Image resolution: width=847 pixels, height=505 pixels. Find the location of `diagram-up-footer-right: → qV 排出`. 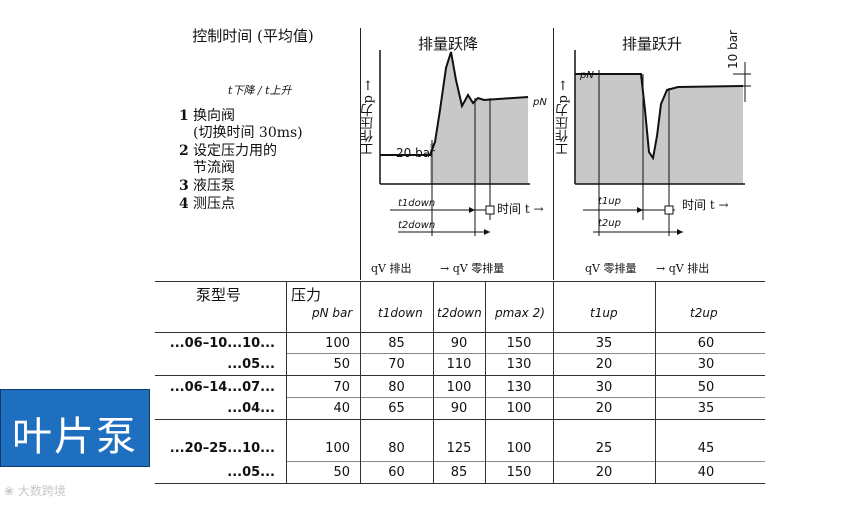

diagram-up-footer-right: → qV 排出 is located at coordinates (683, 268).